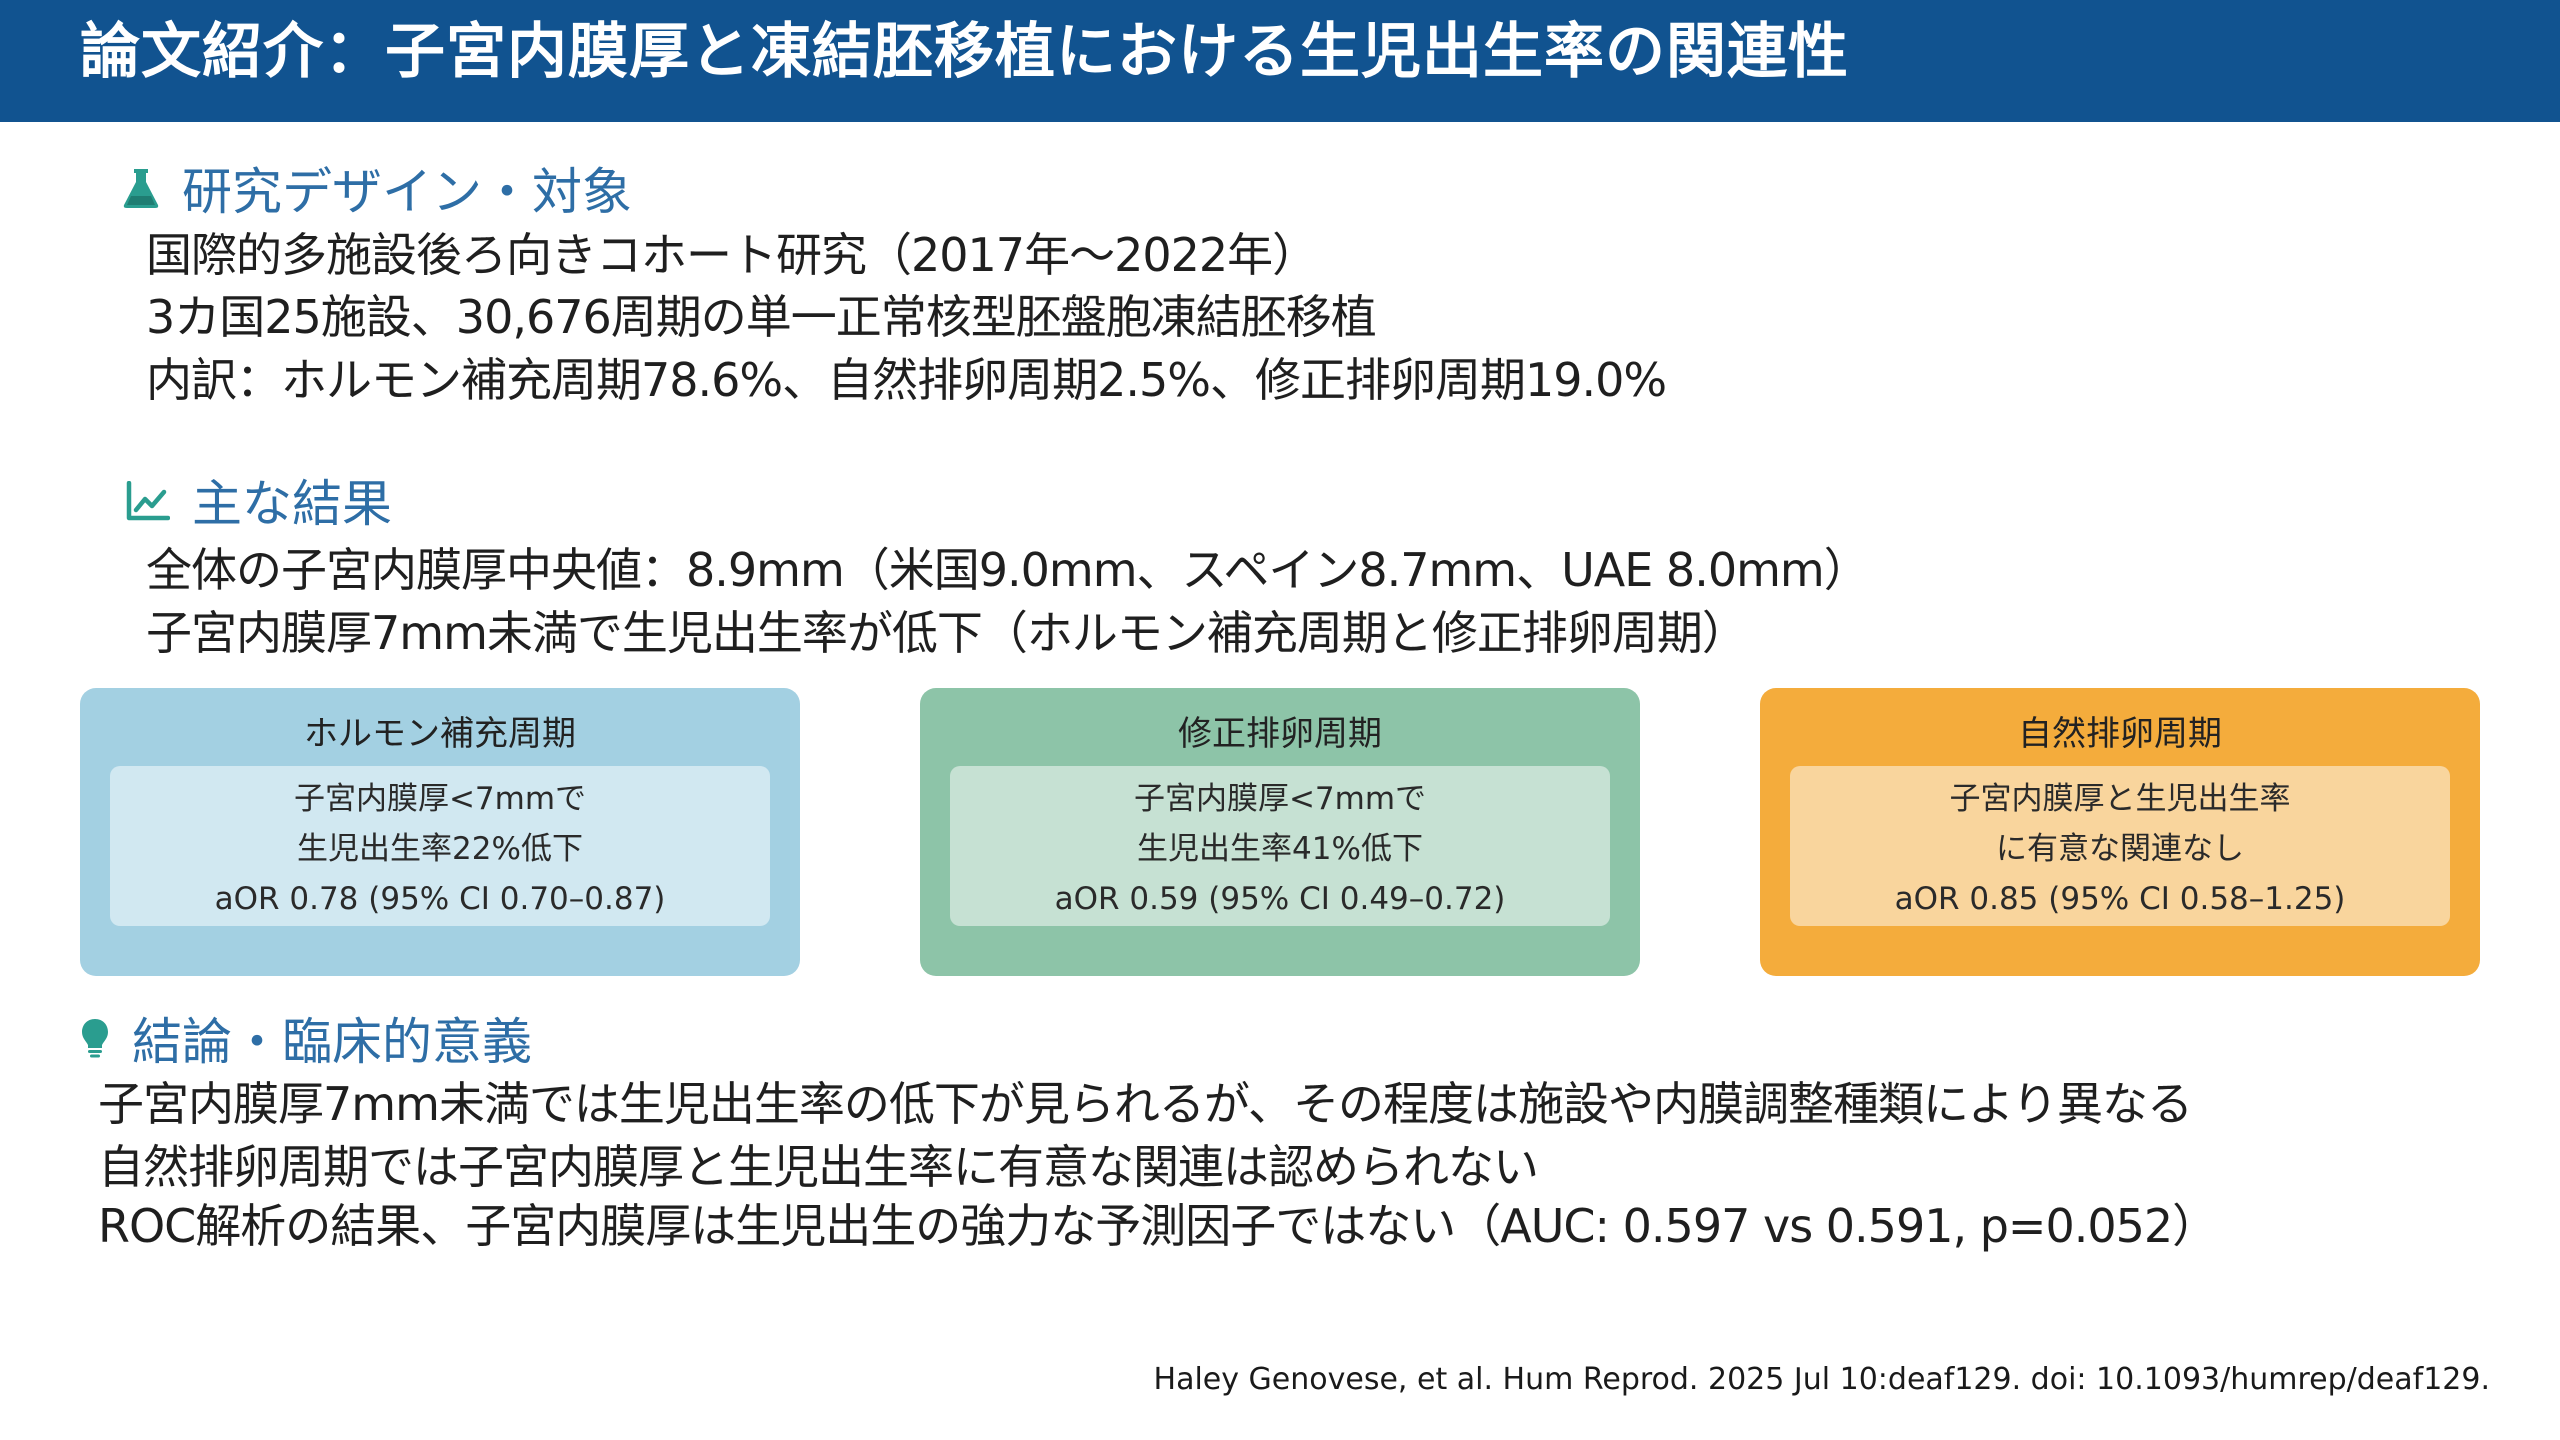 Image resolution: width=2560 pixels, height=1440 pixels. Describe the element at coordinates (947, 633) in the screenshot. I see `results-line-2: 子宮内膜厚7mm未満で生児出生率が低下（ホルモン補充周期と修正排卵周期）` at that location.